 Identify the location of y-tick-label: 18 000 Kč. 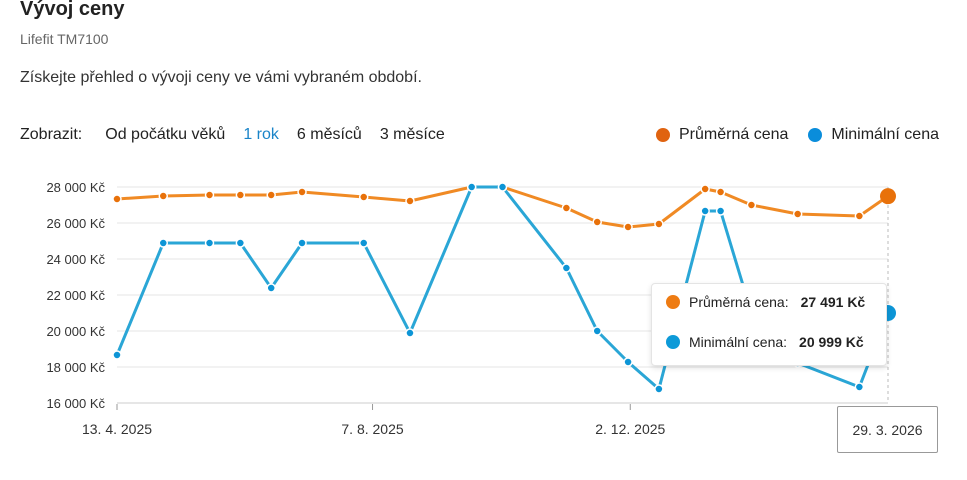
(75, 367).